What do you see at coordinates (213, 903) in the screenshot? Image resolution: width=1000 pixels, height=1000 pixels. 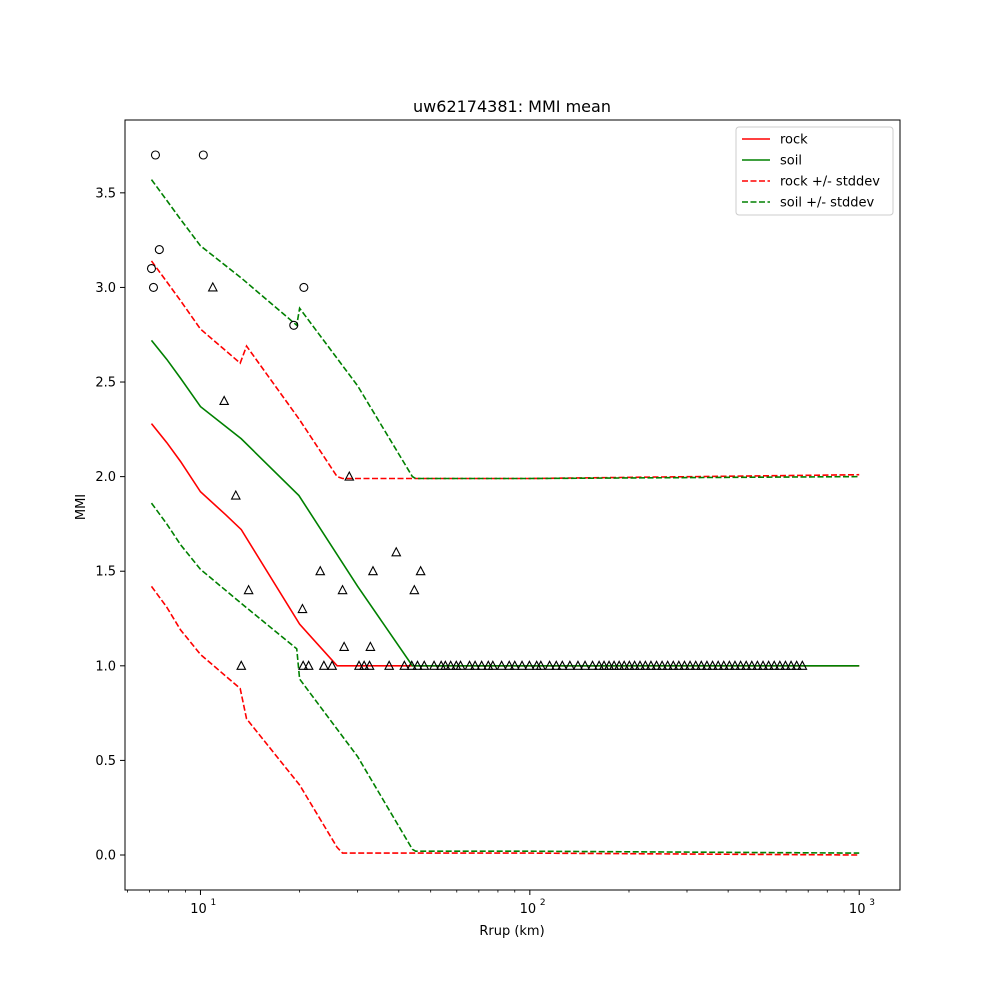 I see `x-tick-exponent: 1` at bounding box center [213, 903].